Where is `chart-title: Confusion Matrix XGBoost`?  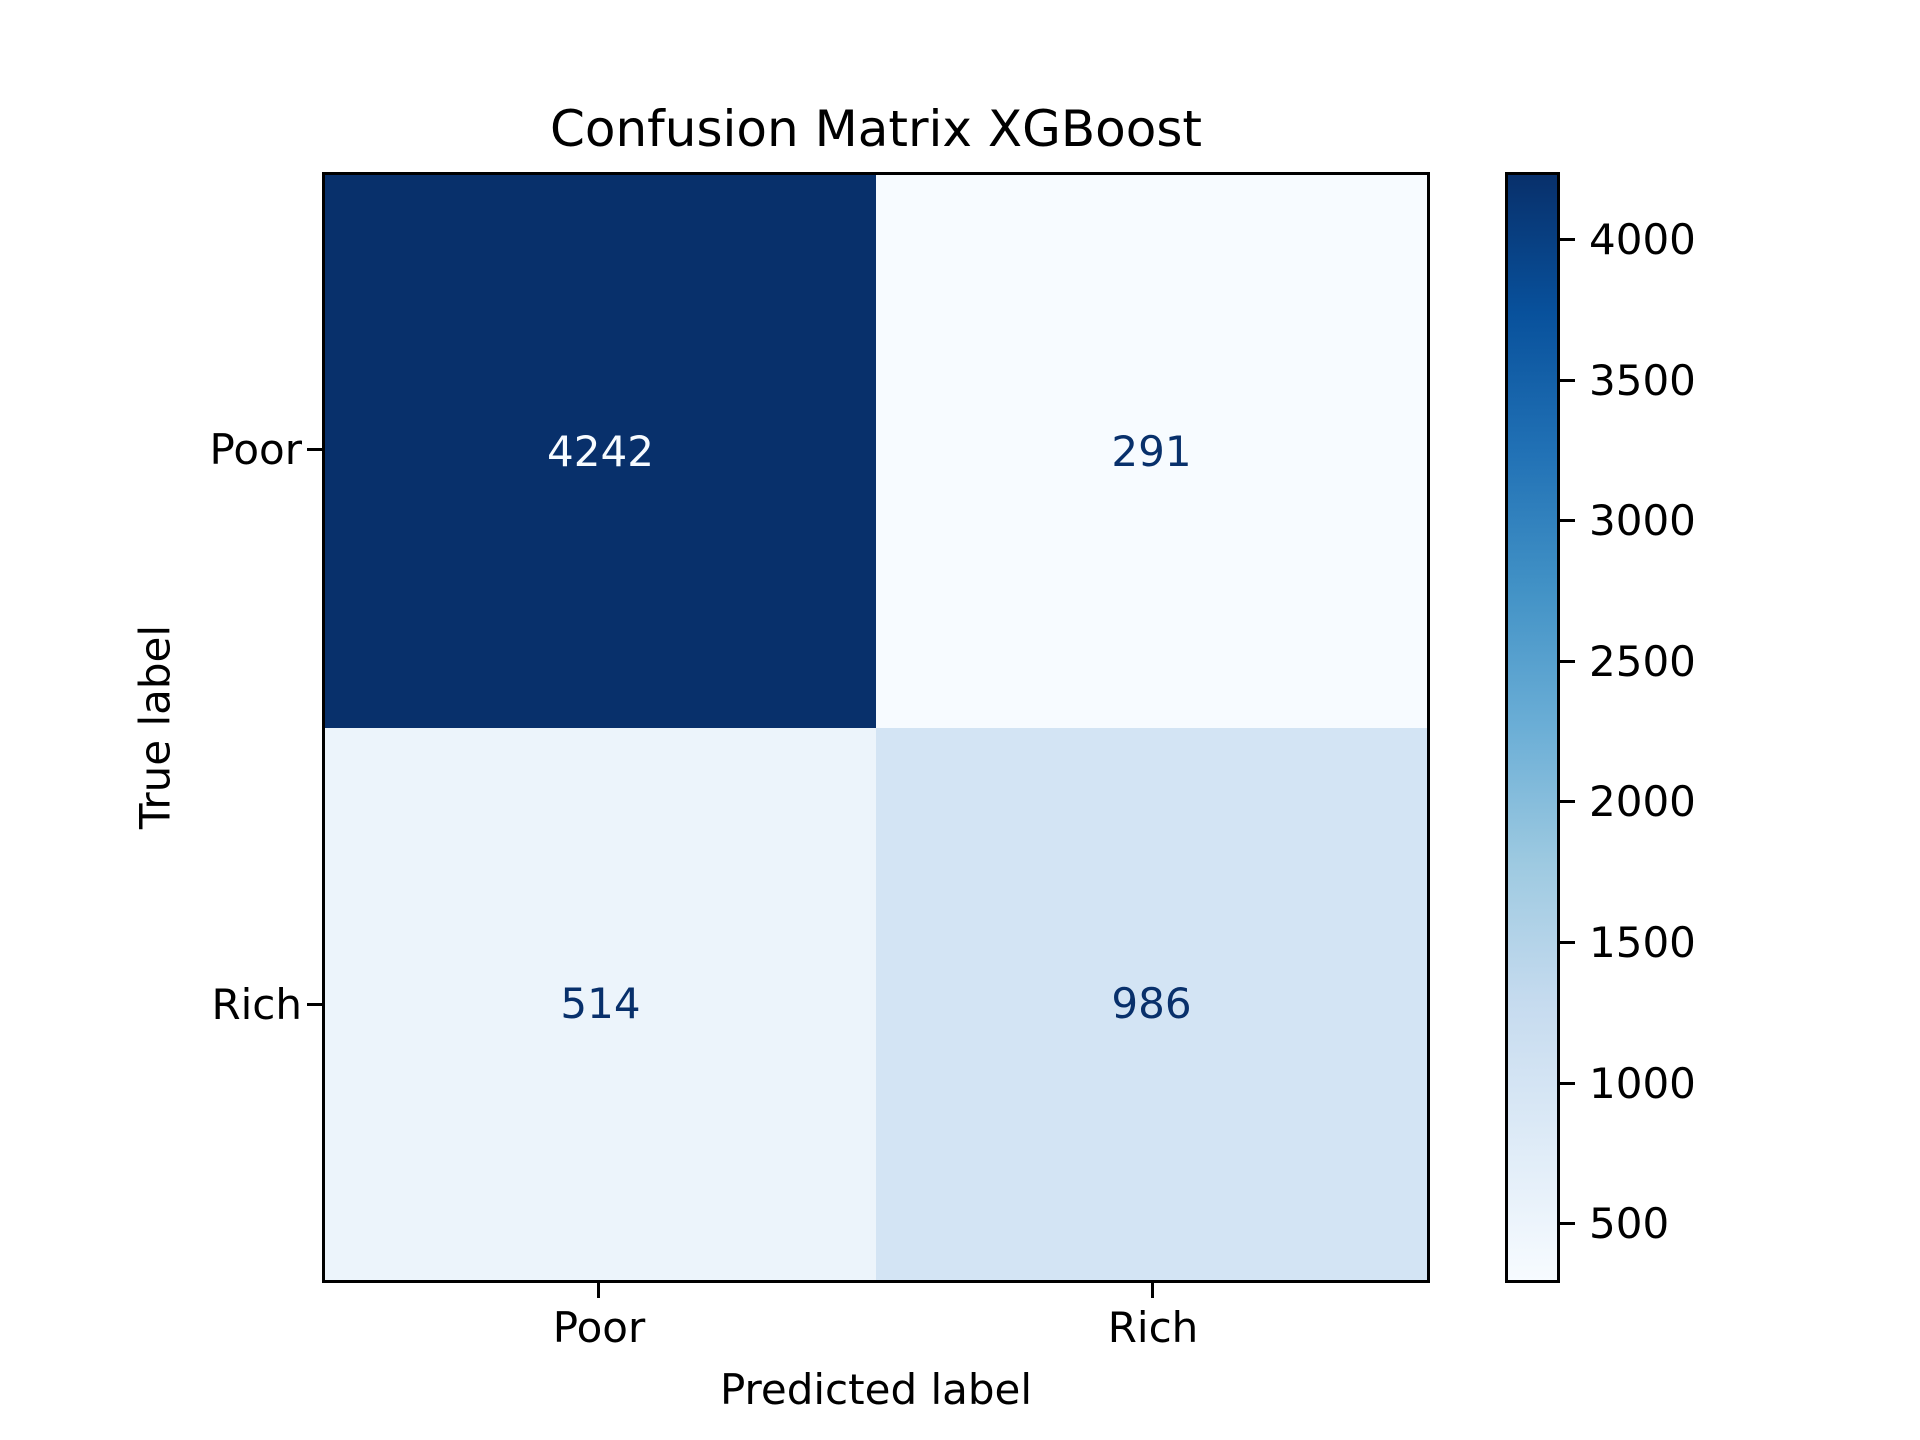
chart-title: Confusion Matrix XGBoost is located at coordinates (876, 129).